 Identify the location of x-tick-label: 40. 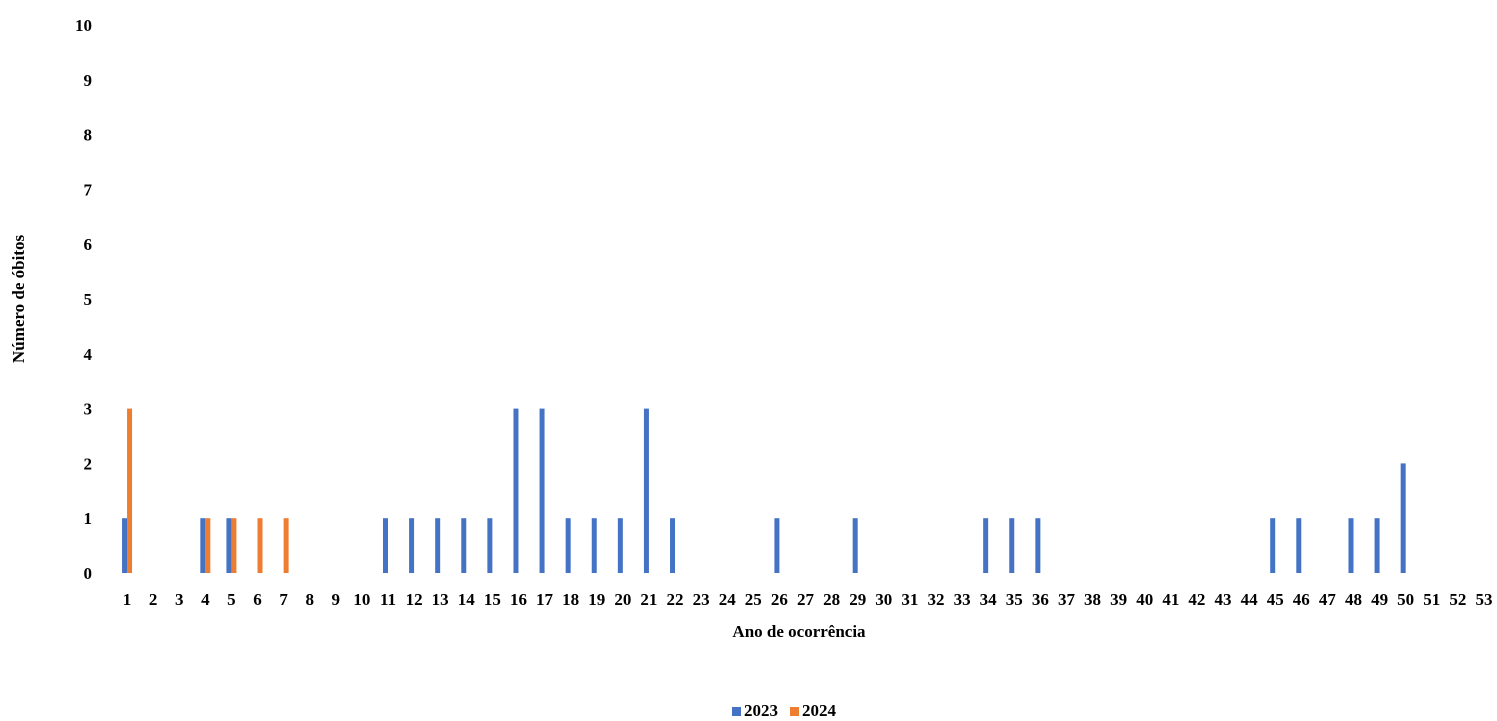
(1144, 599).